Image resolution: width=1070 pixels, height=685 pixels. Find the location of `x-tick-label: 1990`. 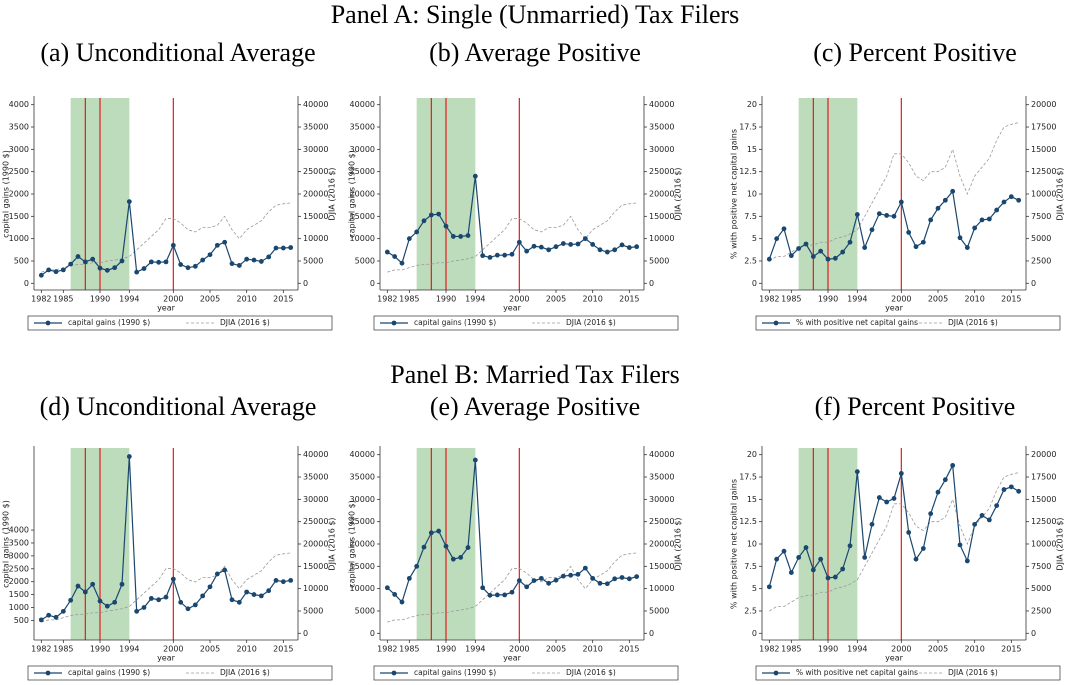

x-tick-label: 1990 is located at coordinates (100, 299).